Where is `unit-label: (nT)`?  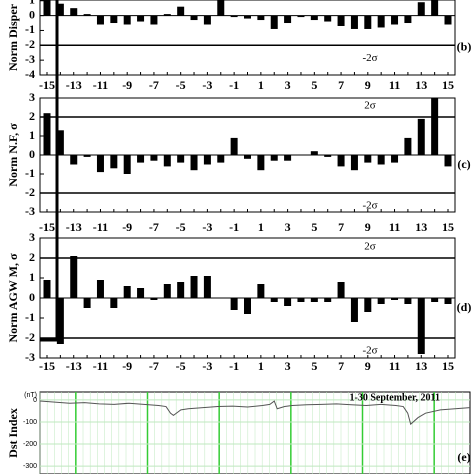 unit-label: (nT) is located at coordinates (30, 395).